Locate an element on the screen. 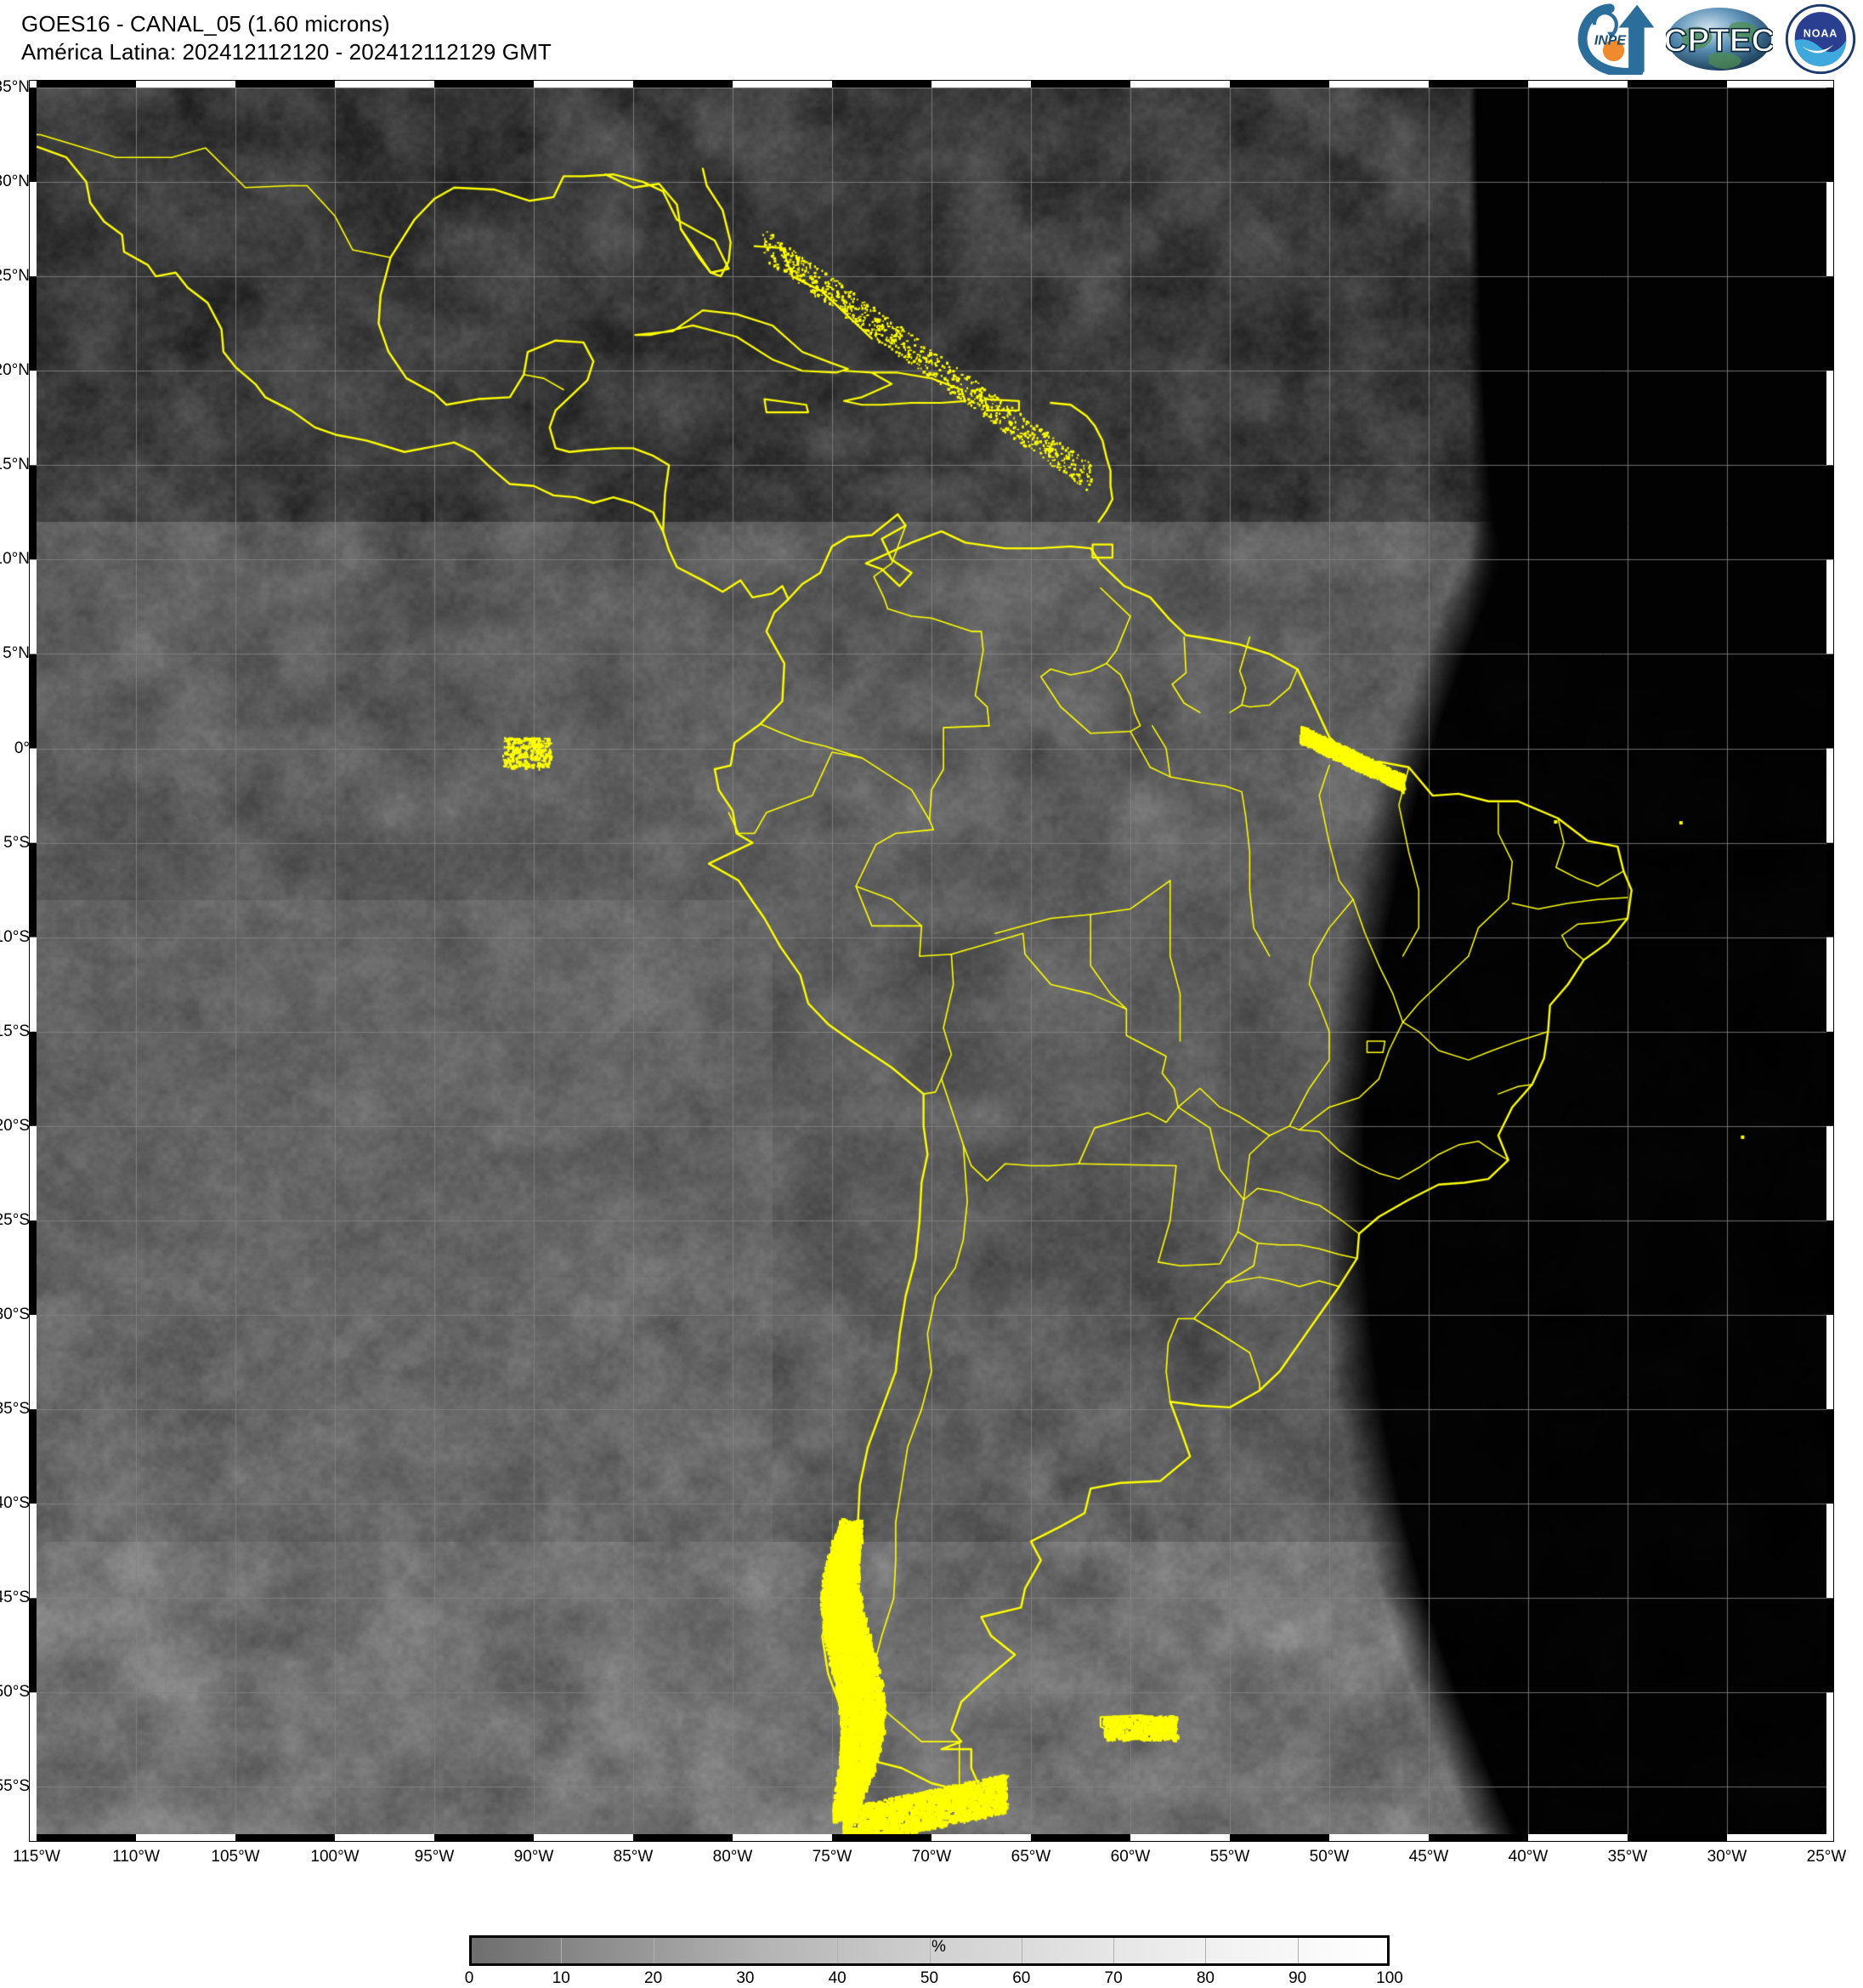  lat-tick-label: 20°N is located at coordinates (15, 370).